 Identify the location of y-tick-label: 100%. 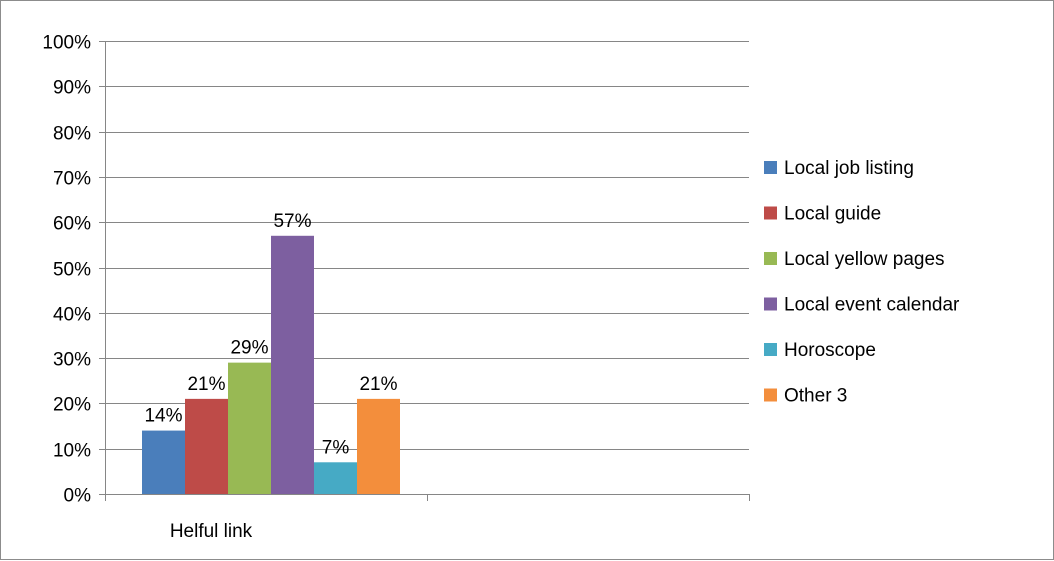
(66, 43).